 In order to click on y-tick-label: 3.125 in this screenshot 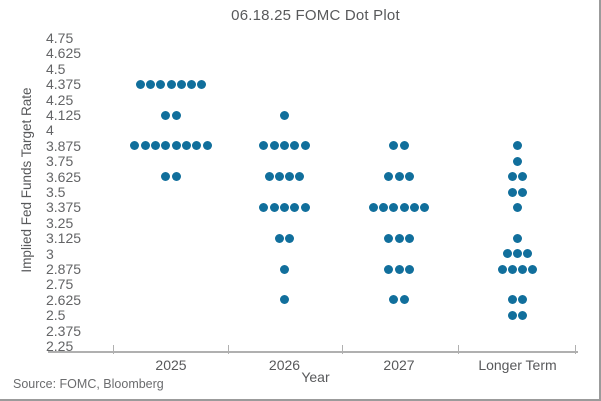, I will do `click(64, 238)`.